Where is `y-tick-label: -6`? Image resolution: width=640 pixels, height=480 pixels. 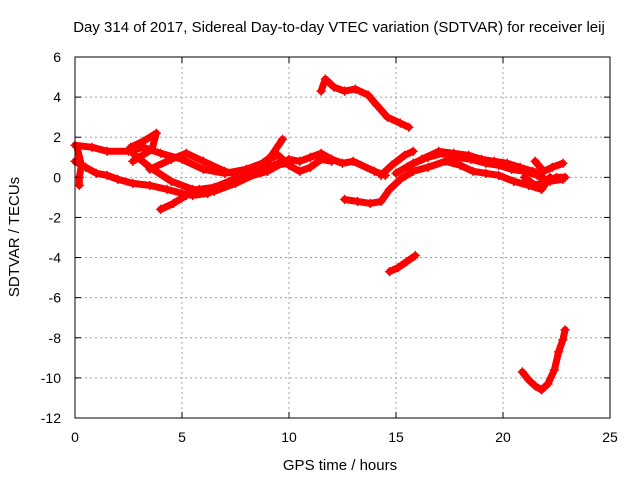 y-tick-label: -6 is located at coordinates (55, 298).